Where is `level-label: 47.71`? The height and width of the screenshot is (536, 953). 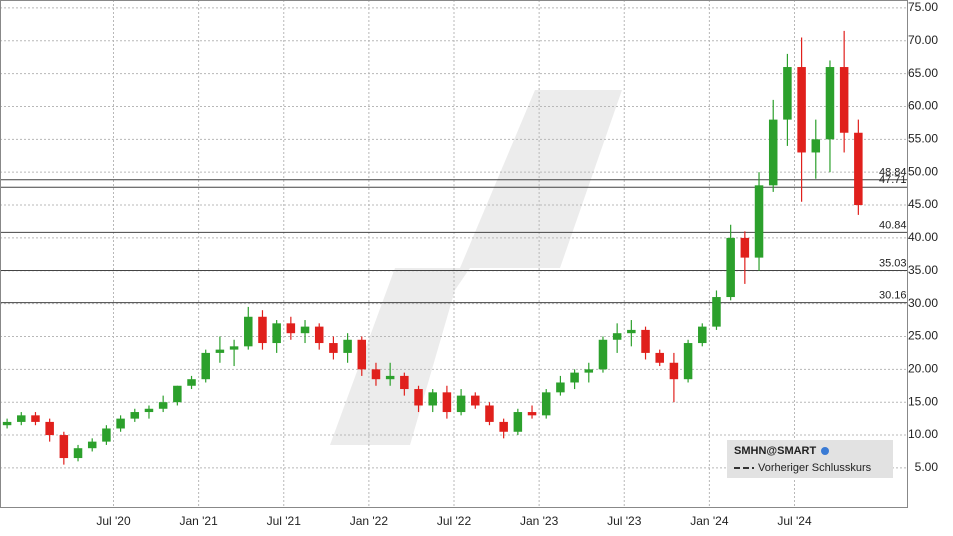 level-label: 47.71 is located at coordinates (893, 180).